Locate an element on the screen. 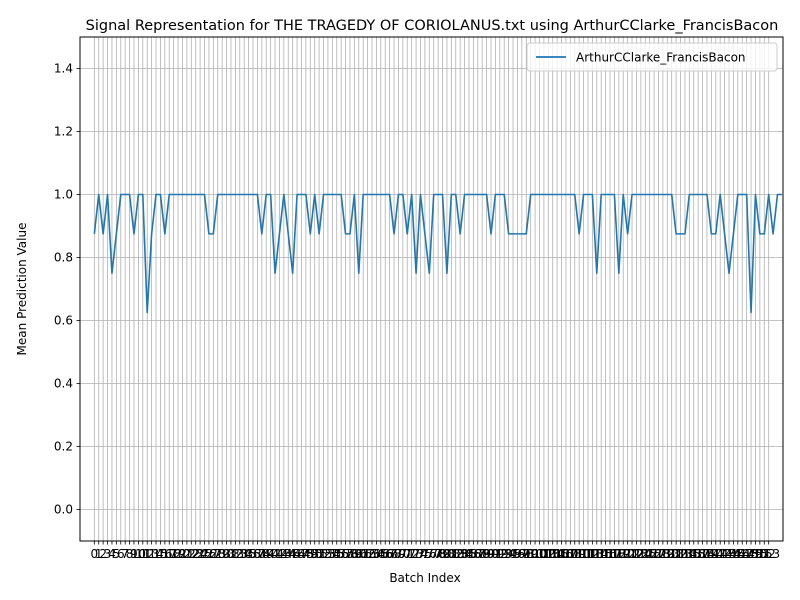 The height and width of the screenshot is (600, 800). x-tick-label: 78 is located at coordinates (437, 554).